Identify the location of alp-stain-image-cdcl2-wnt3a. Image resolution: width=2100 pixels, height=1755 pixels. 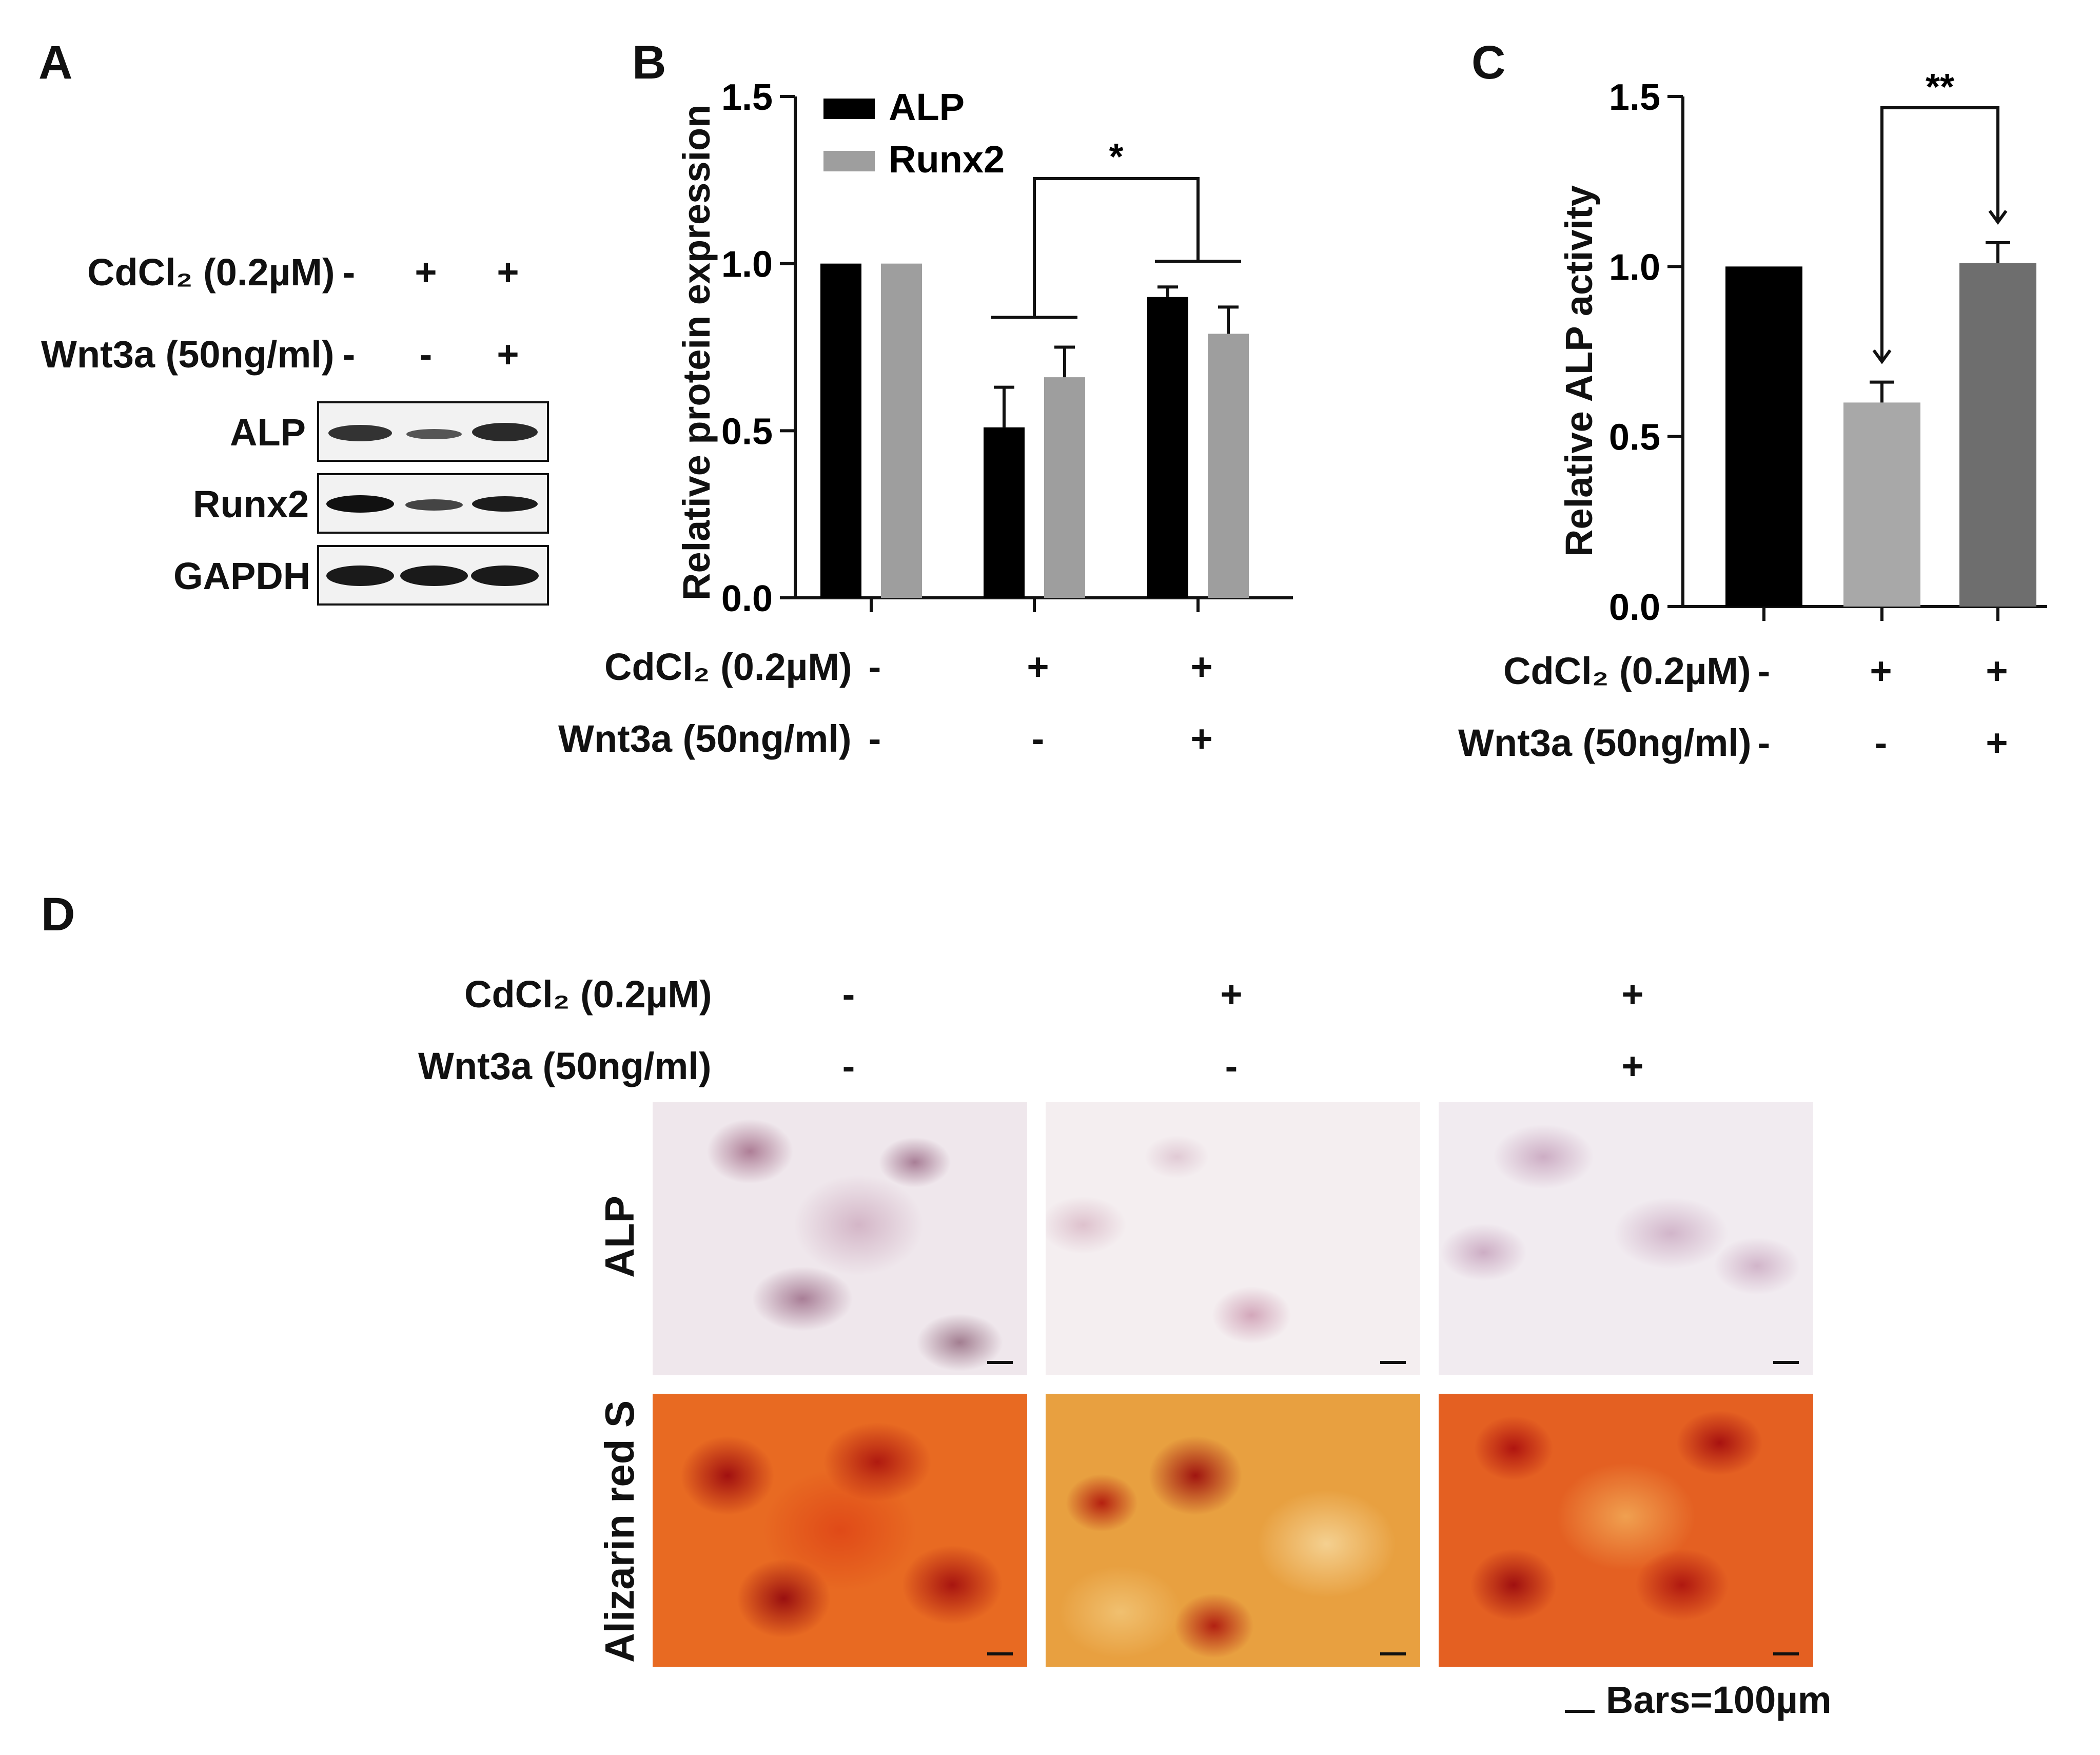
(1626, 1238).